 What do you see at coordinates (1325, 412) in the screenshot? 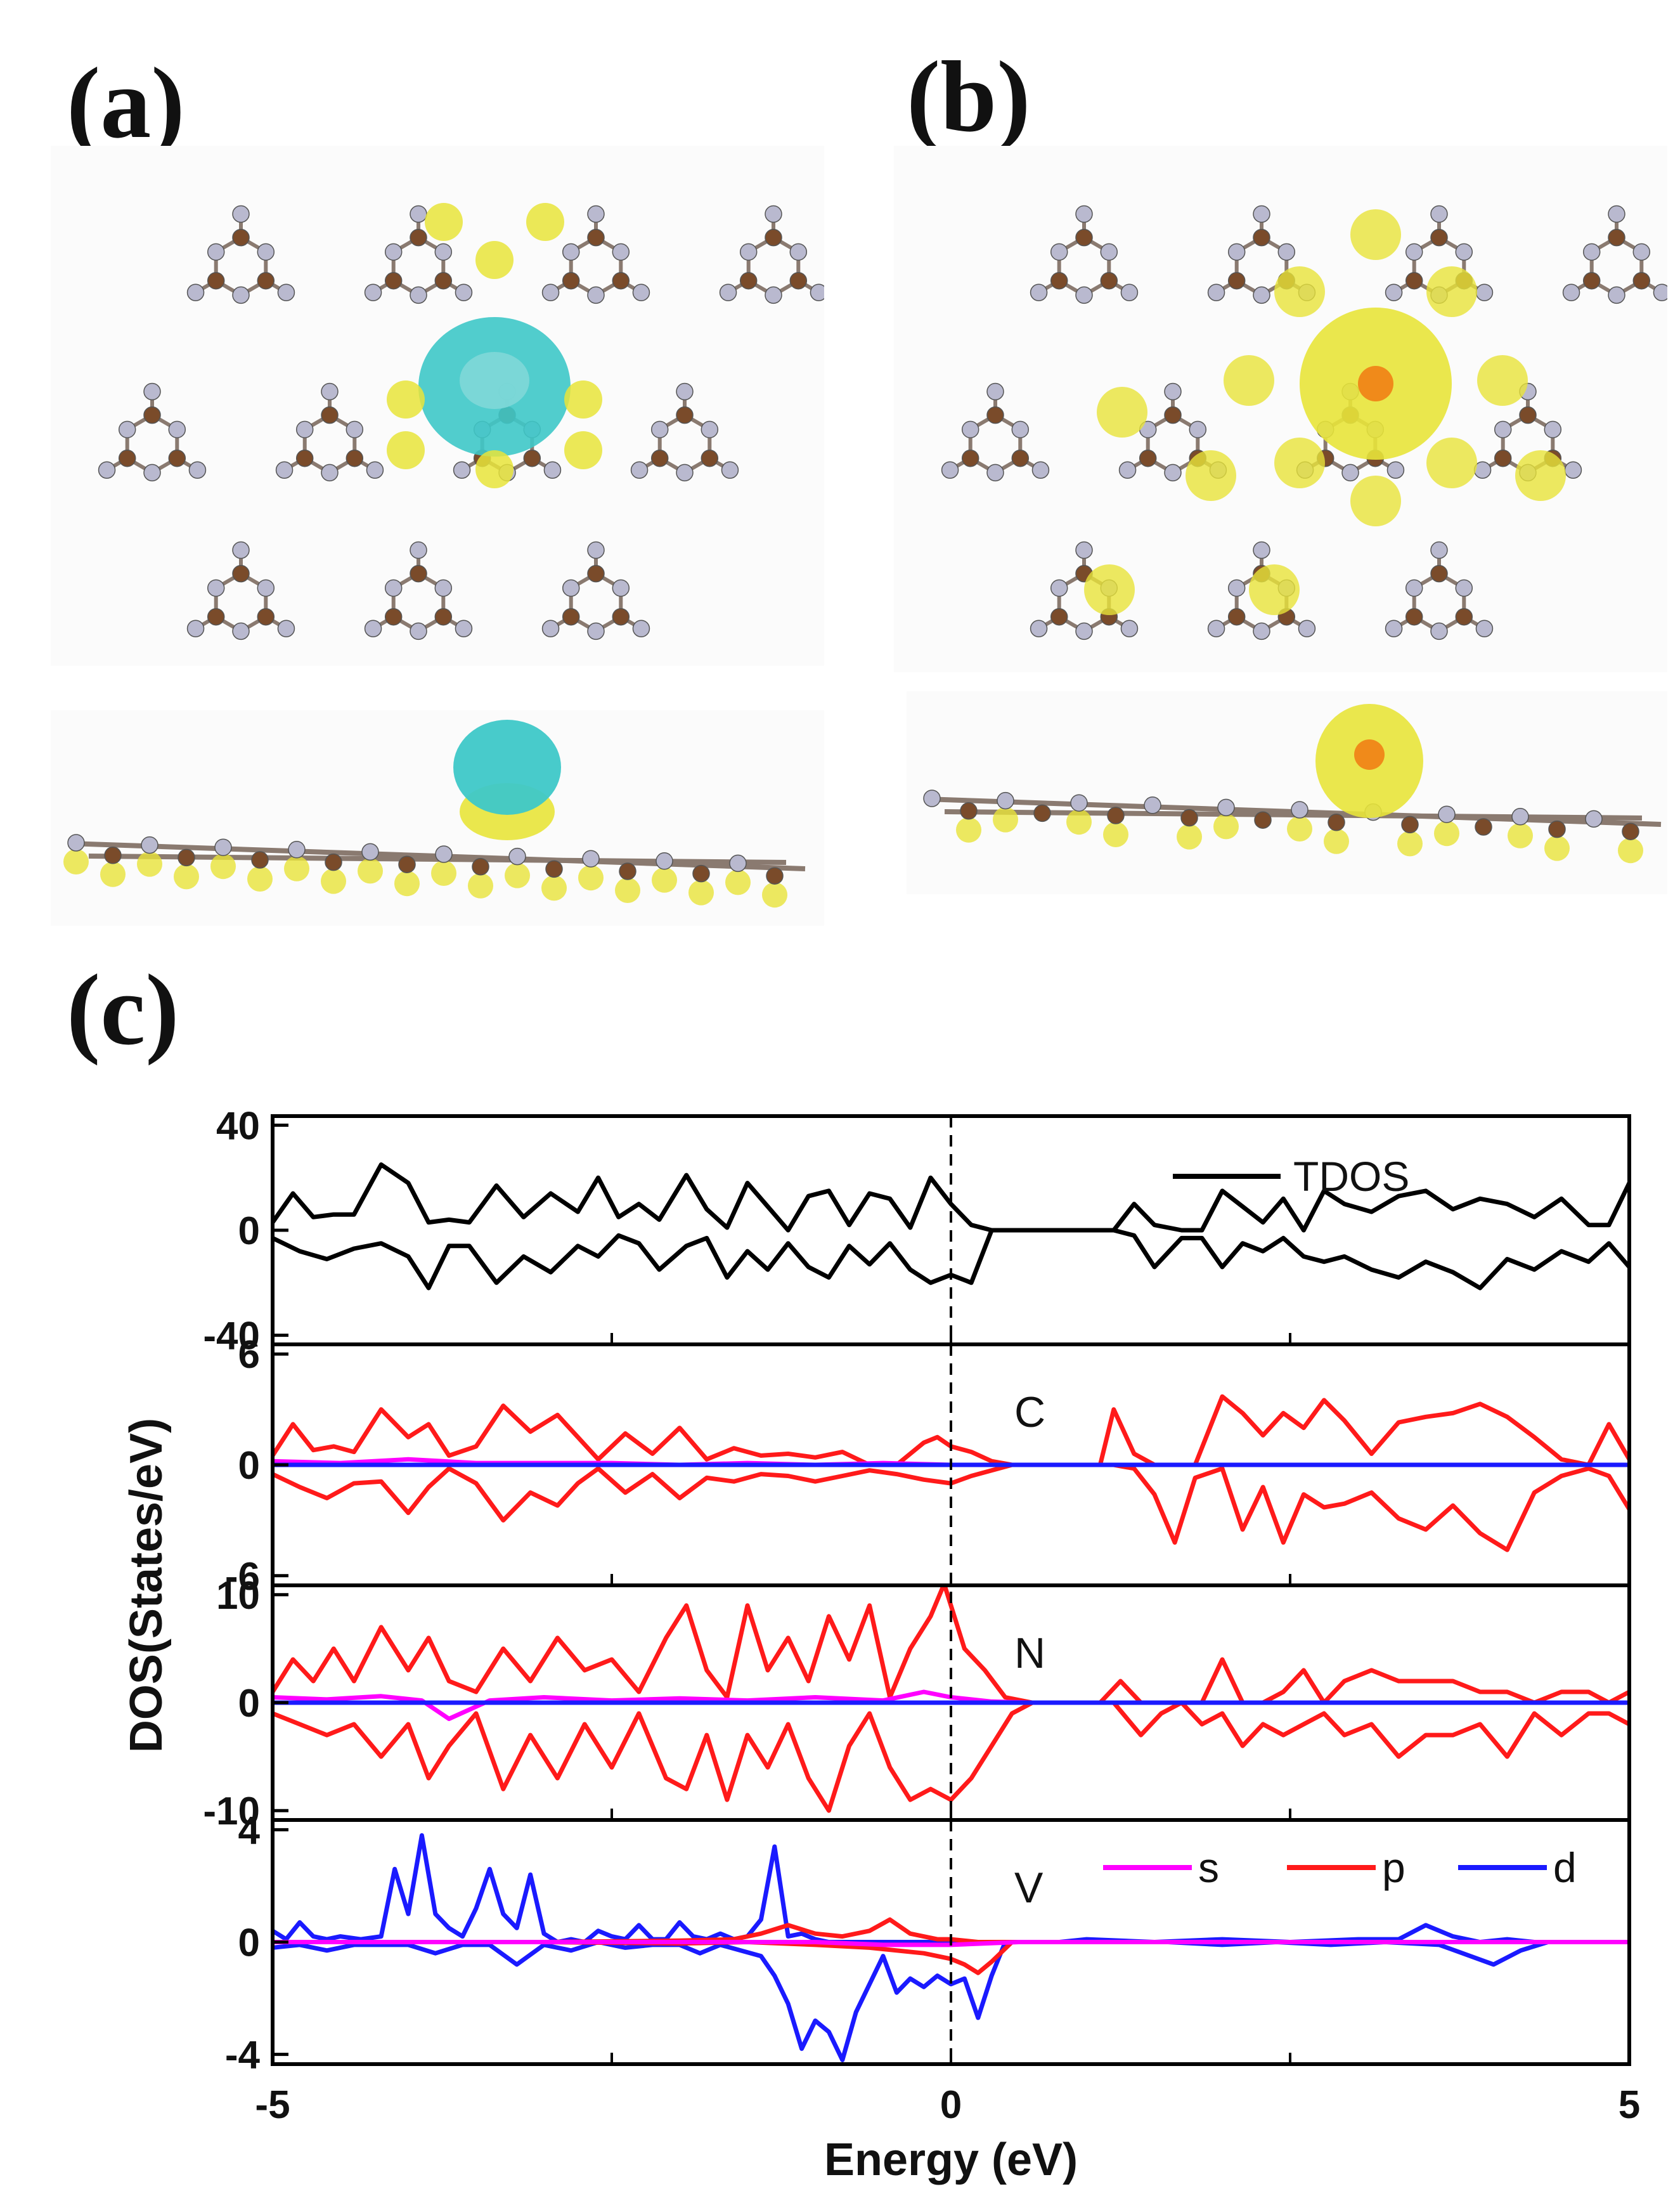
I see `charge-density` at bounding box center [1325, 412].